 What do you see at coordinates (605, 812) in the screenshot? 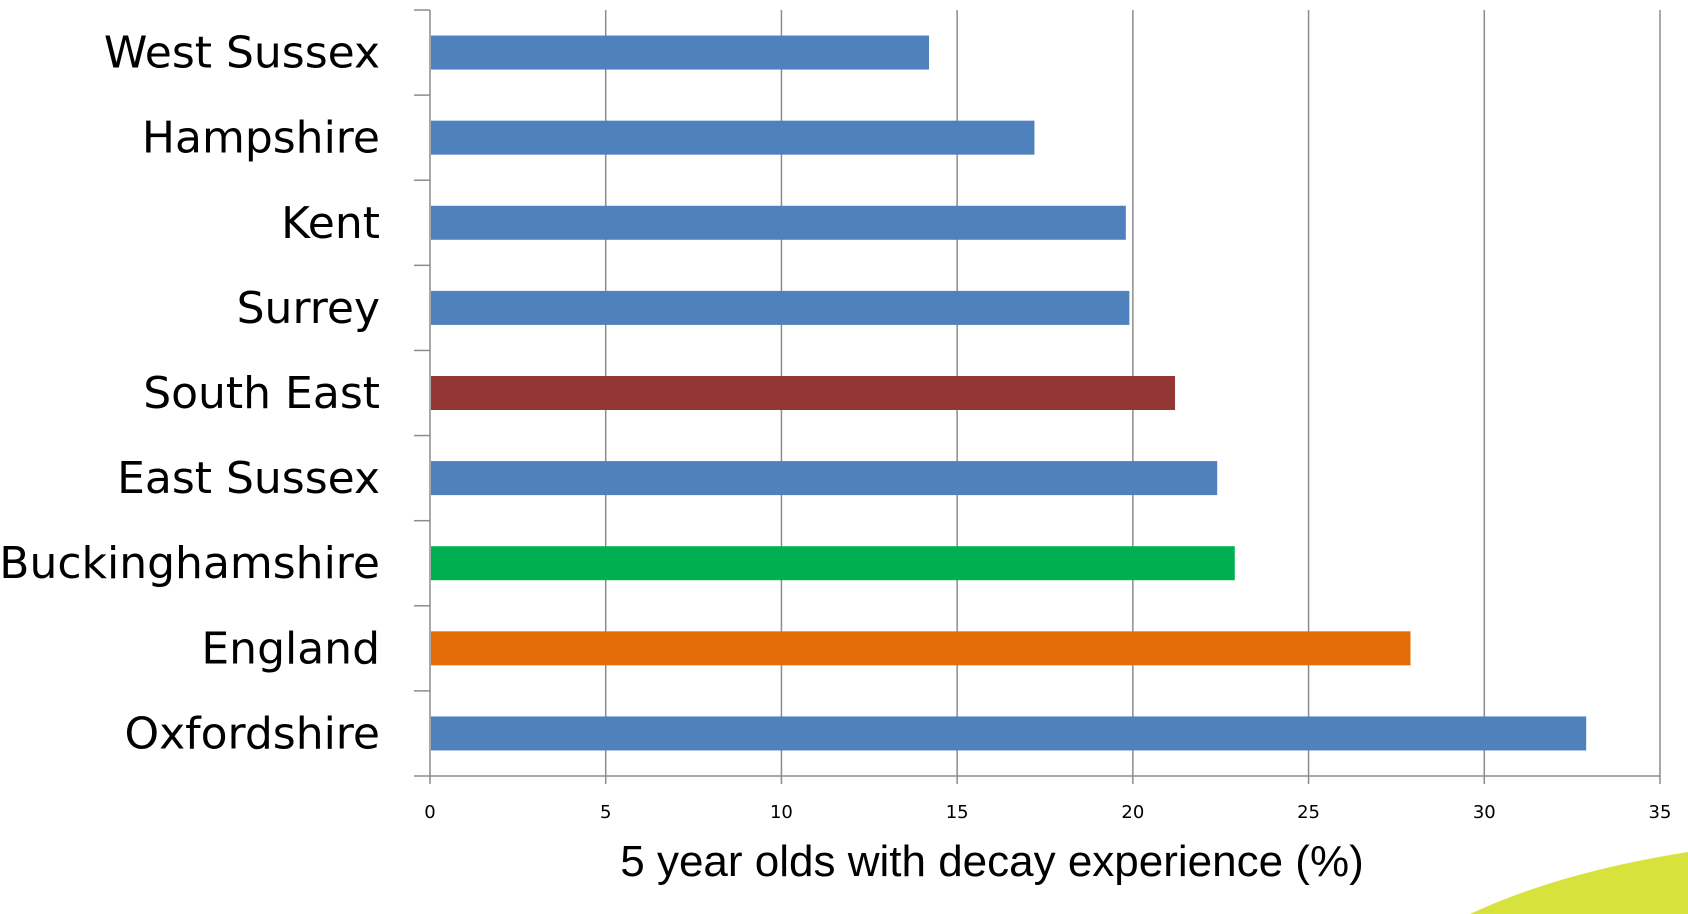
I see `x-tick-label: 5` at bounding box center [605, 812].